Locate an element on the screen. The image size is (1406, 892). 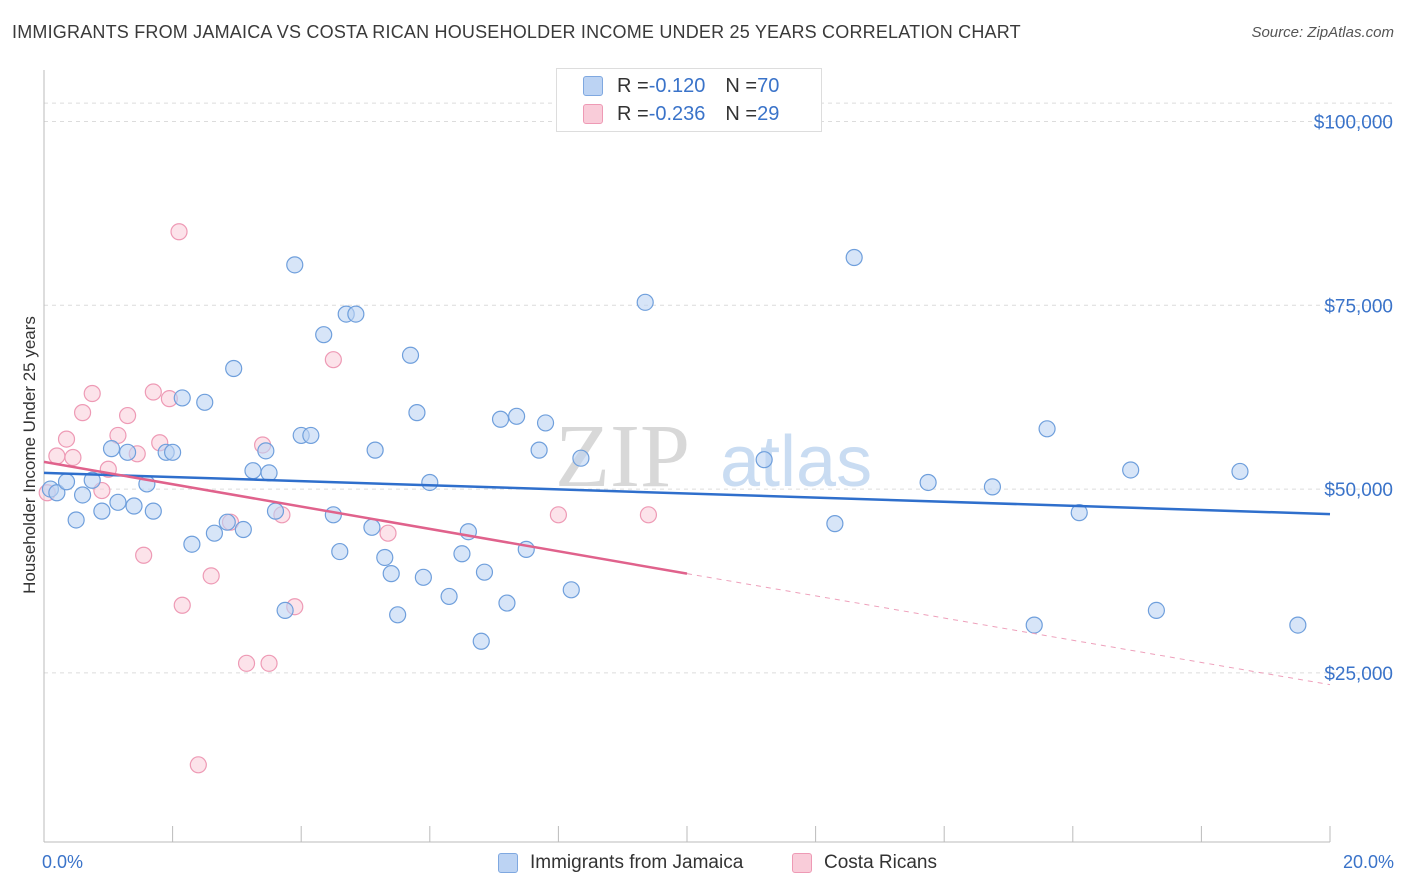
legend-item-jamaica: Immigrants from Jamaica is located at coordinates (620, 863).